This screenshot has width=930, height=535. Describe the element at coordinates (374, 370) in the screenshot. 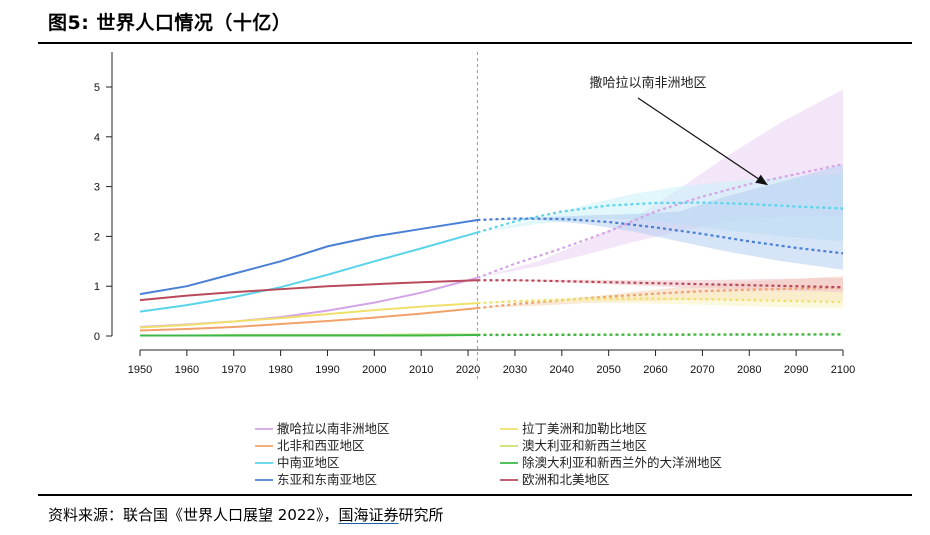

I see `x-tick-label: 2000` at that location.